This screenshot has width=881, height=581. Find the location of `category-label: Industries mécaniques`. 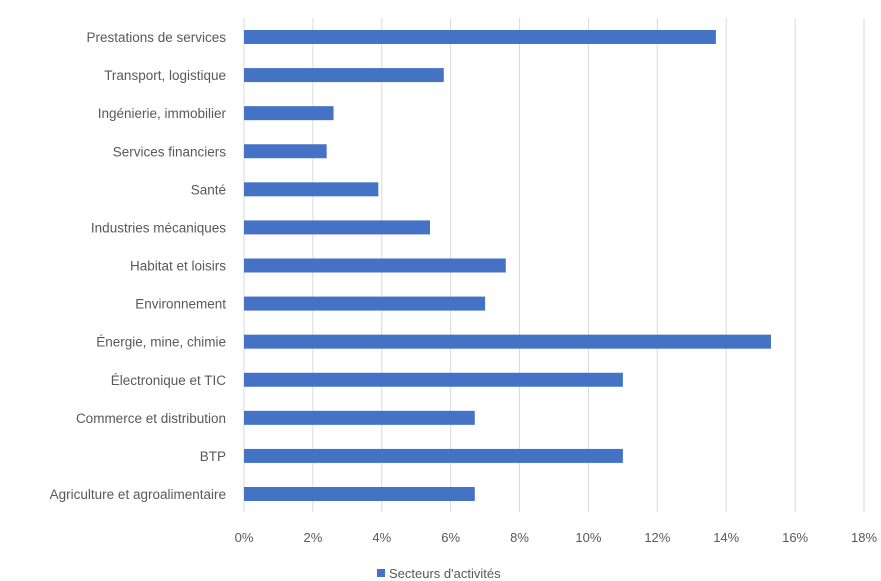

category-label: Industries mécaniques is located at coordinates (158, 227).